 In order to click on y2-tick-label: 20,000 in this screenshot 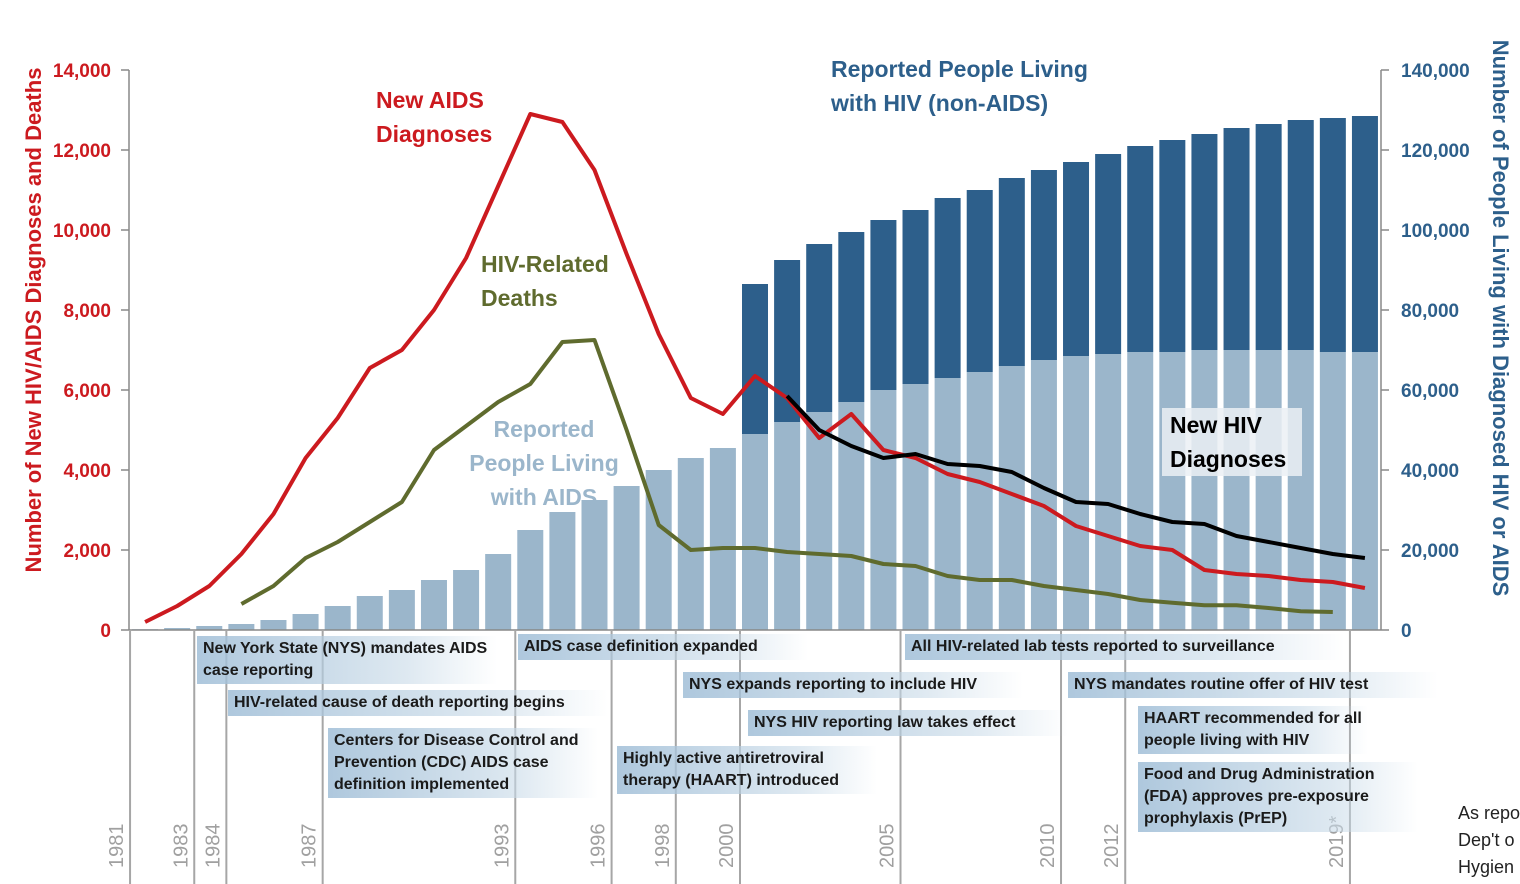, I will do `click(1430, 551)`.